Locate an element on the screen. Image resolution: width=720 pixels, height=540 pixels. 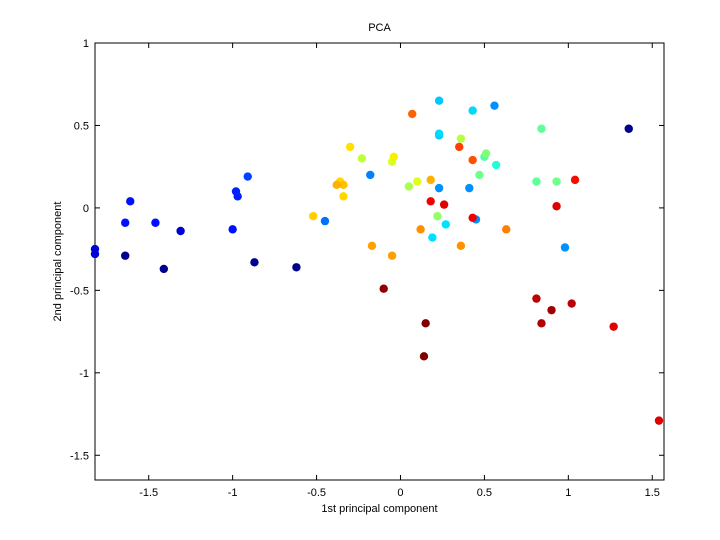
x-tick-label: 0.5 is located at coordinates (484, 493).